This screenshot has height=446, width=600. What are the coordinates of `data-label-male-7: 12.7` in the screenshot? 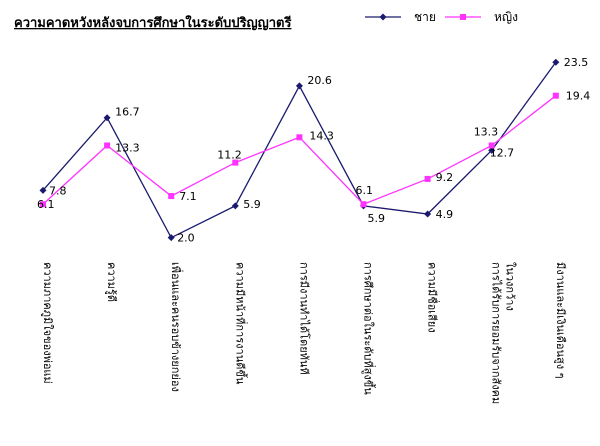 It's located at (502, 152).